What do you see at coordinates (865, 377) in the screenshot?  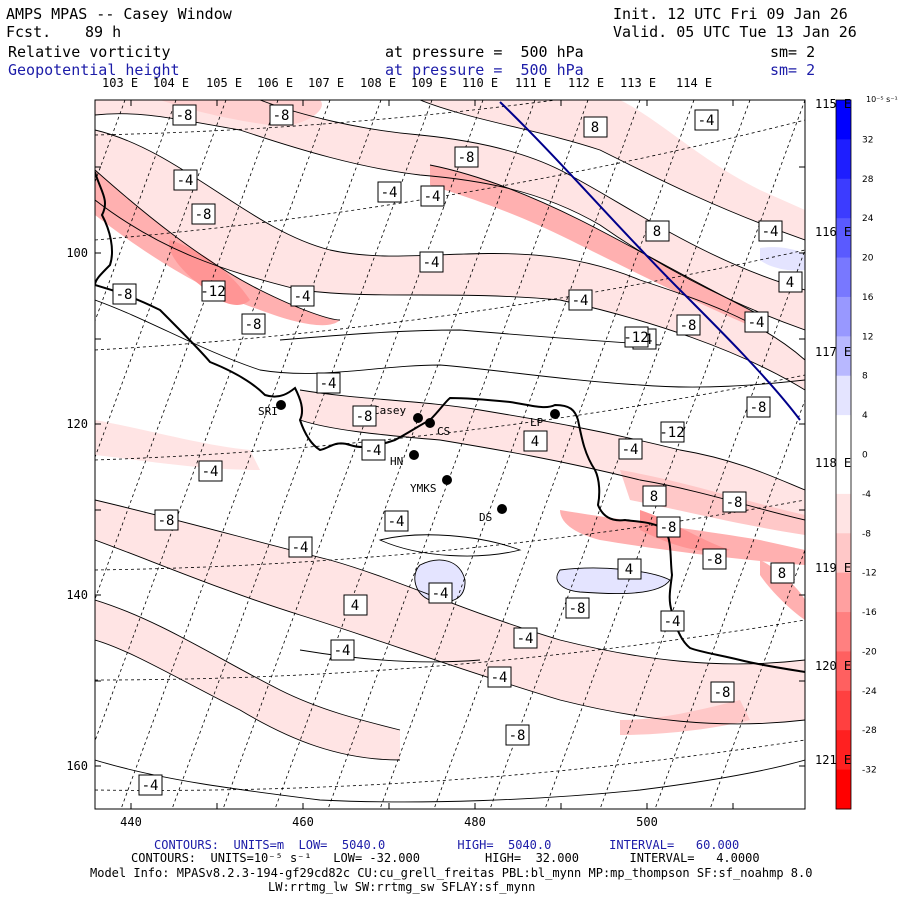 I see `colorbar-tick-label: 8` at bounding box center [865, 377].